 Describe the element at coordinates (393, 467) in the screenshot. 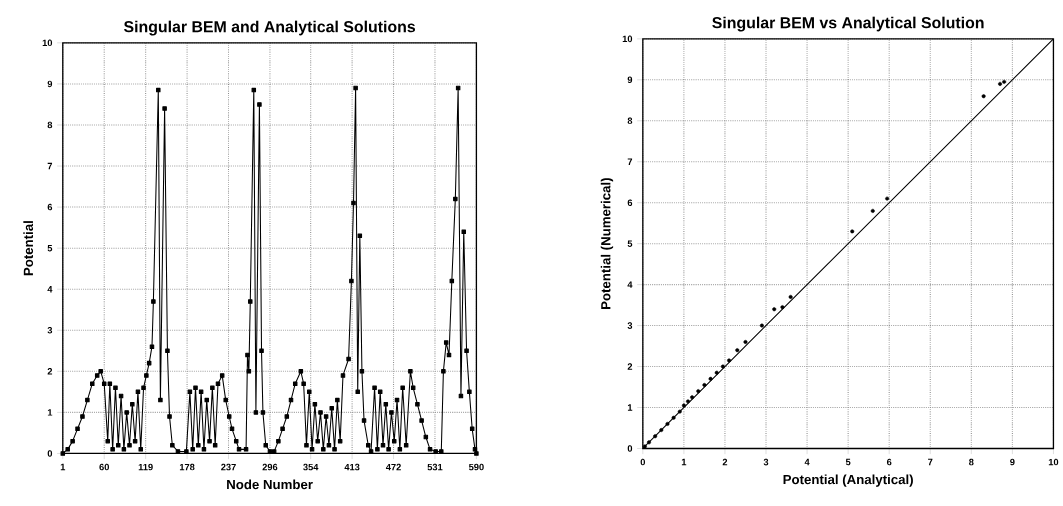

I see `x-tick-label: 472` at that location.